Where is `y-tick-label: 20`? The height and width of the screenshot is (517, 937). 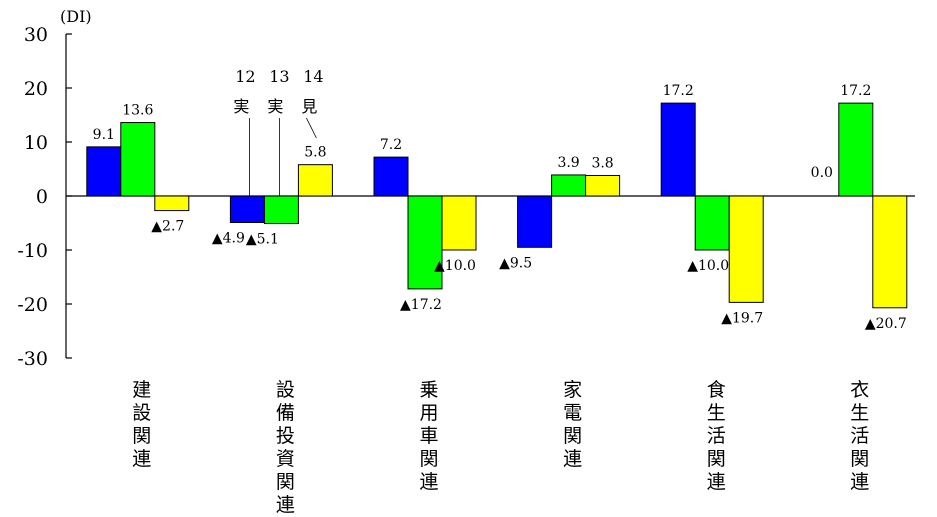
y-tick-label: 20 is located at coordinates (36, 89).